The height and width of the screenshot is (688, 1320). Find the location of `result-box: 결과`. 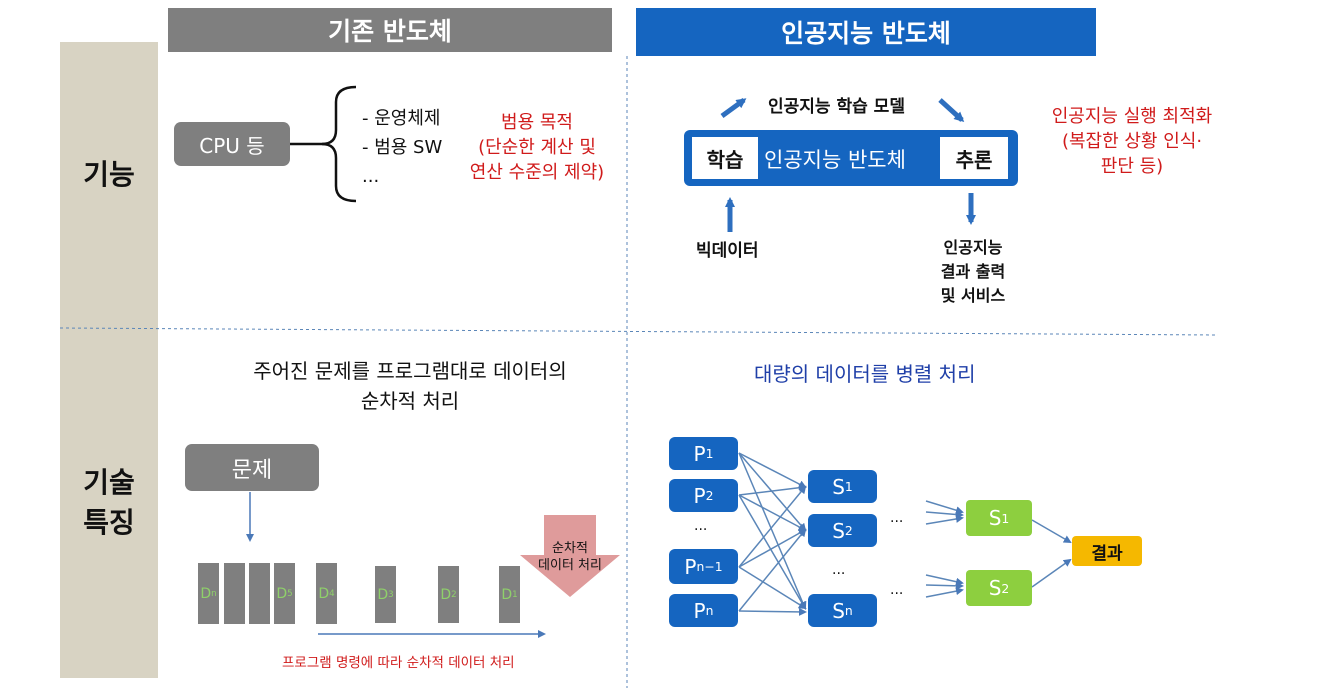

result-box: 결과 is located at coordinates (1107, 551).